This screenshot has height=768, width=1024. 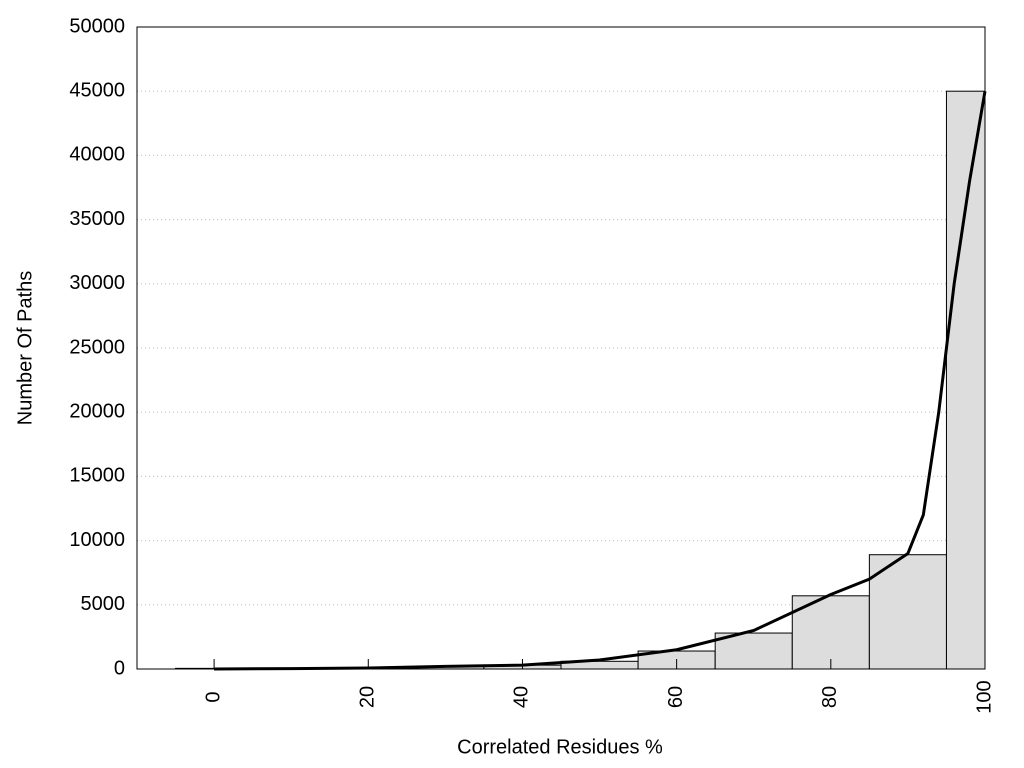 What do you see at coordinates (97, 155) in the screenshot?
I see `y-tick-label: 40000` at bounding box center [97, 155].